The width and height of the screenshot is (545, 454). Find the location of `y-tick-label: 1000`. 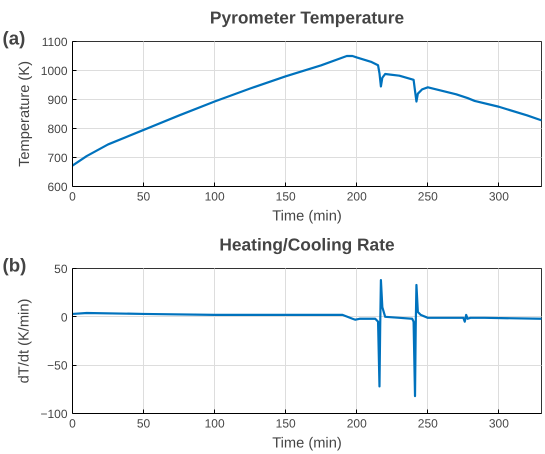

y-tick-label: 1000 is located at coordinates (54, 71).